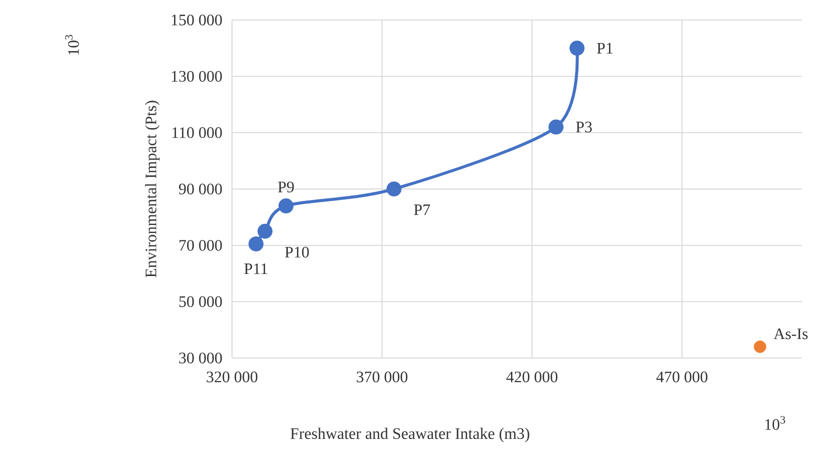 The height and width of the screenshot is (455, 834). What do you see at coordinates (682, 377) in the screenshot?
I see `x-tick-label: 470 000` at bounding box center [682, 377].